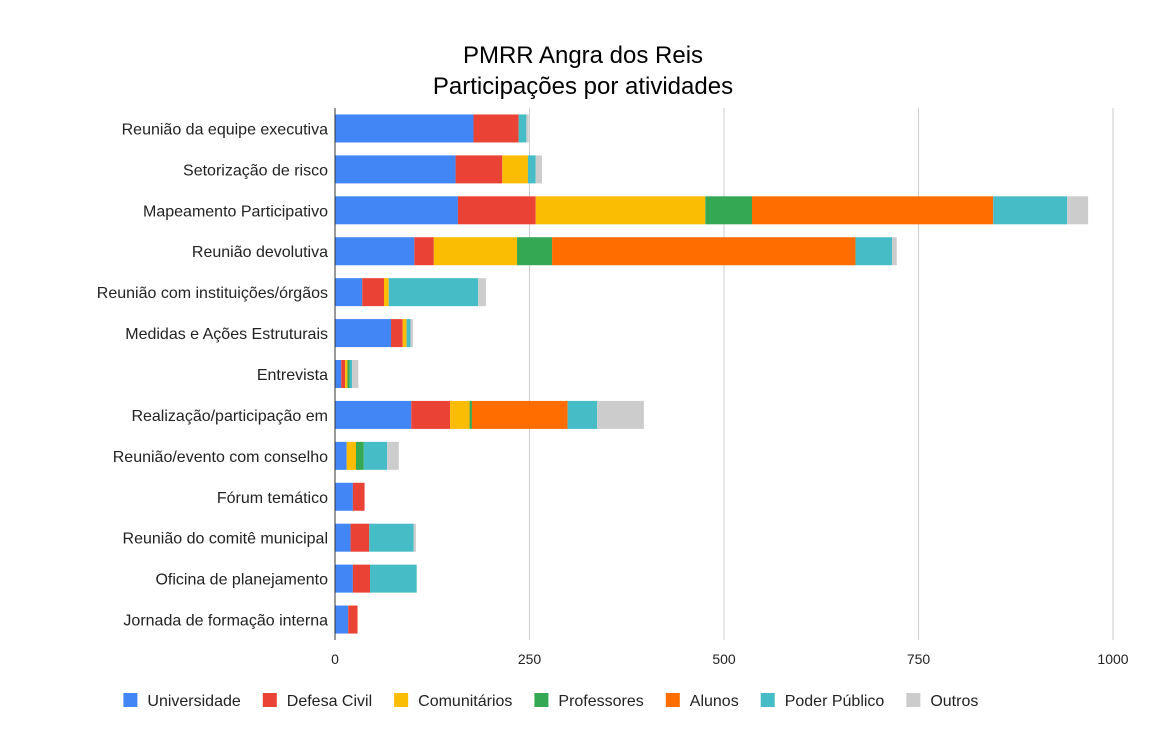 The height and width of the screenshot is (732, 1166). I want to click on legend-label: Defesa Civil, so click(329, 701).